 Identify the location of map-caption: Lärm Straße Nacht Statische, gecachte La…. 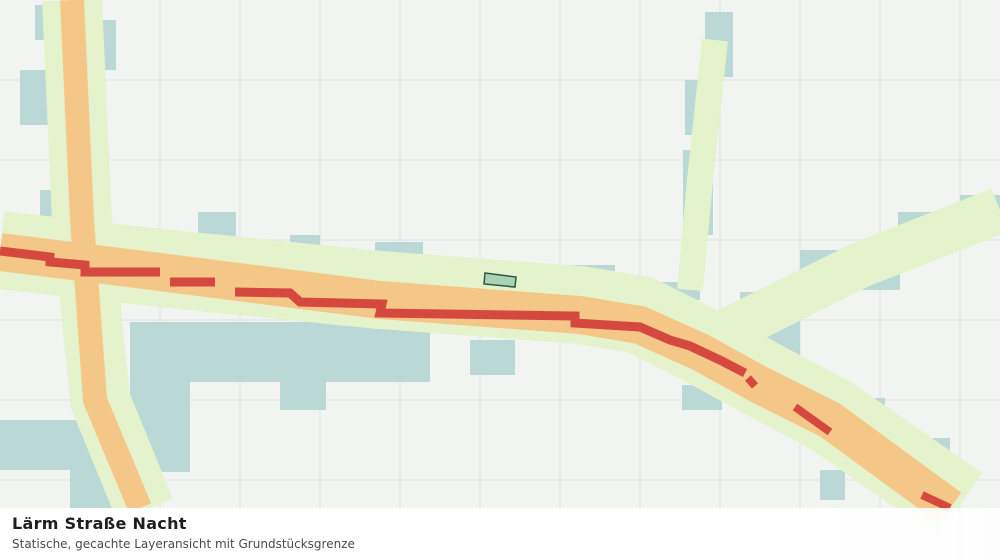
(500, 534).